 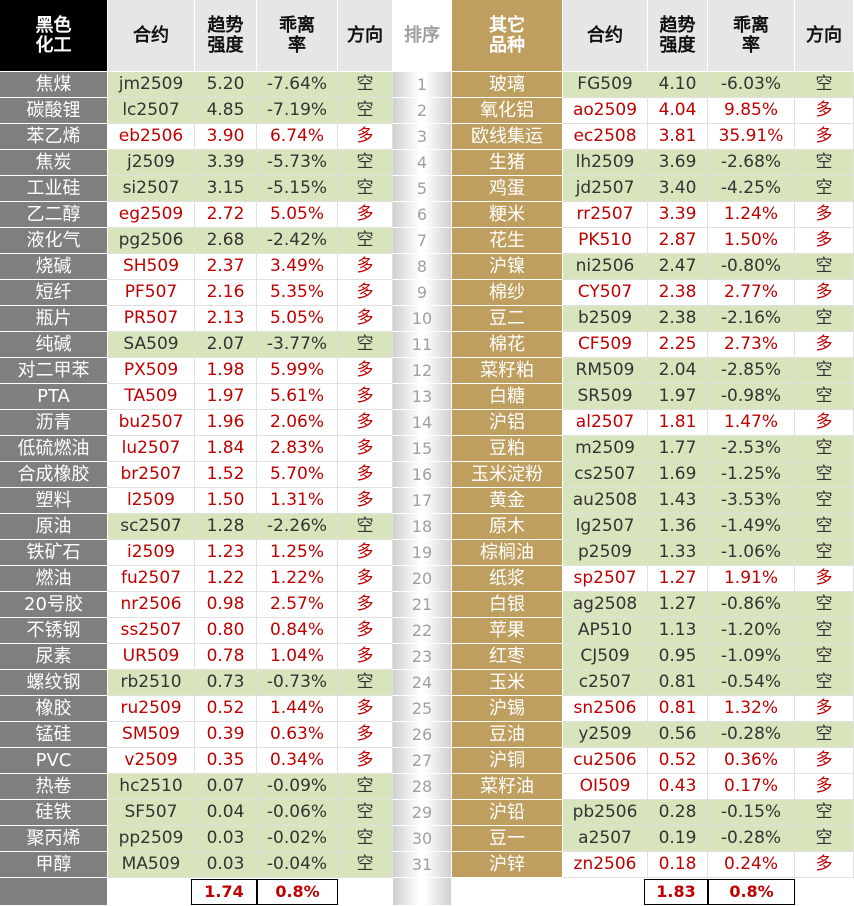 I want to click on deviation: -2.16%, so click(x=751, y=319).